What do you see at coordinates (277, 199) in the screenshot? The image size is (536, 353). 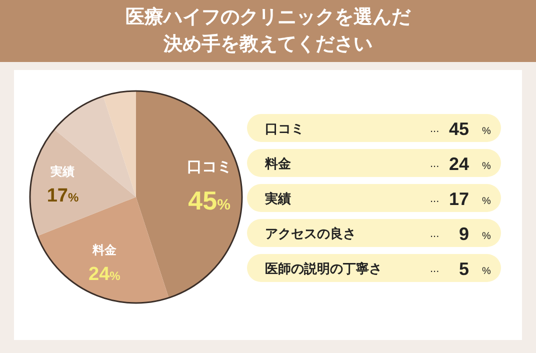 I see `category-label: 実績` at bounding box center [277, 199].